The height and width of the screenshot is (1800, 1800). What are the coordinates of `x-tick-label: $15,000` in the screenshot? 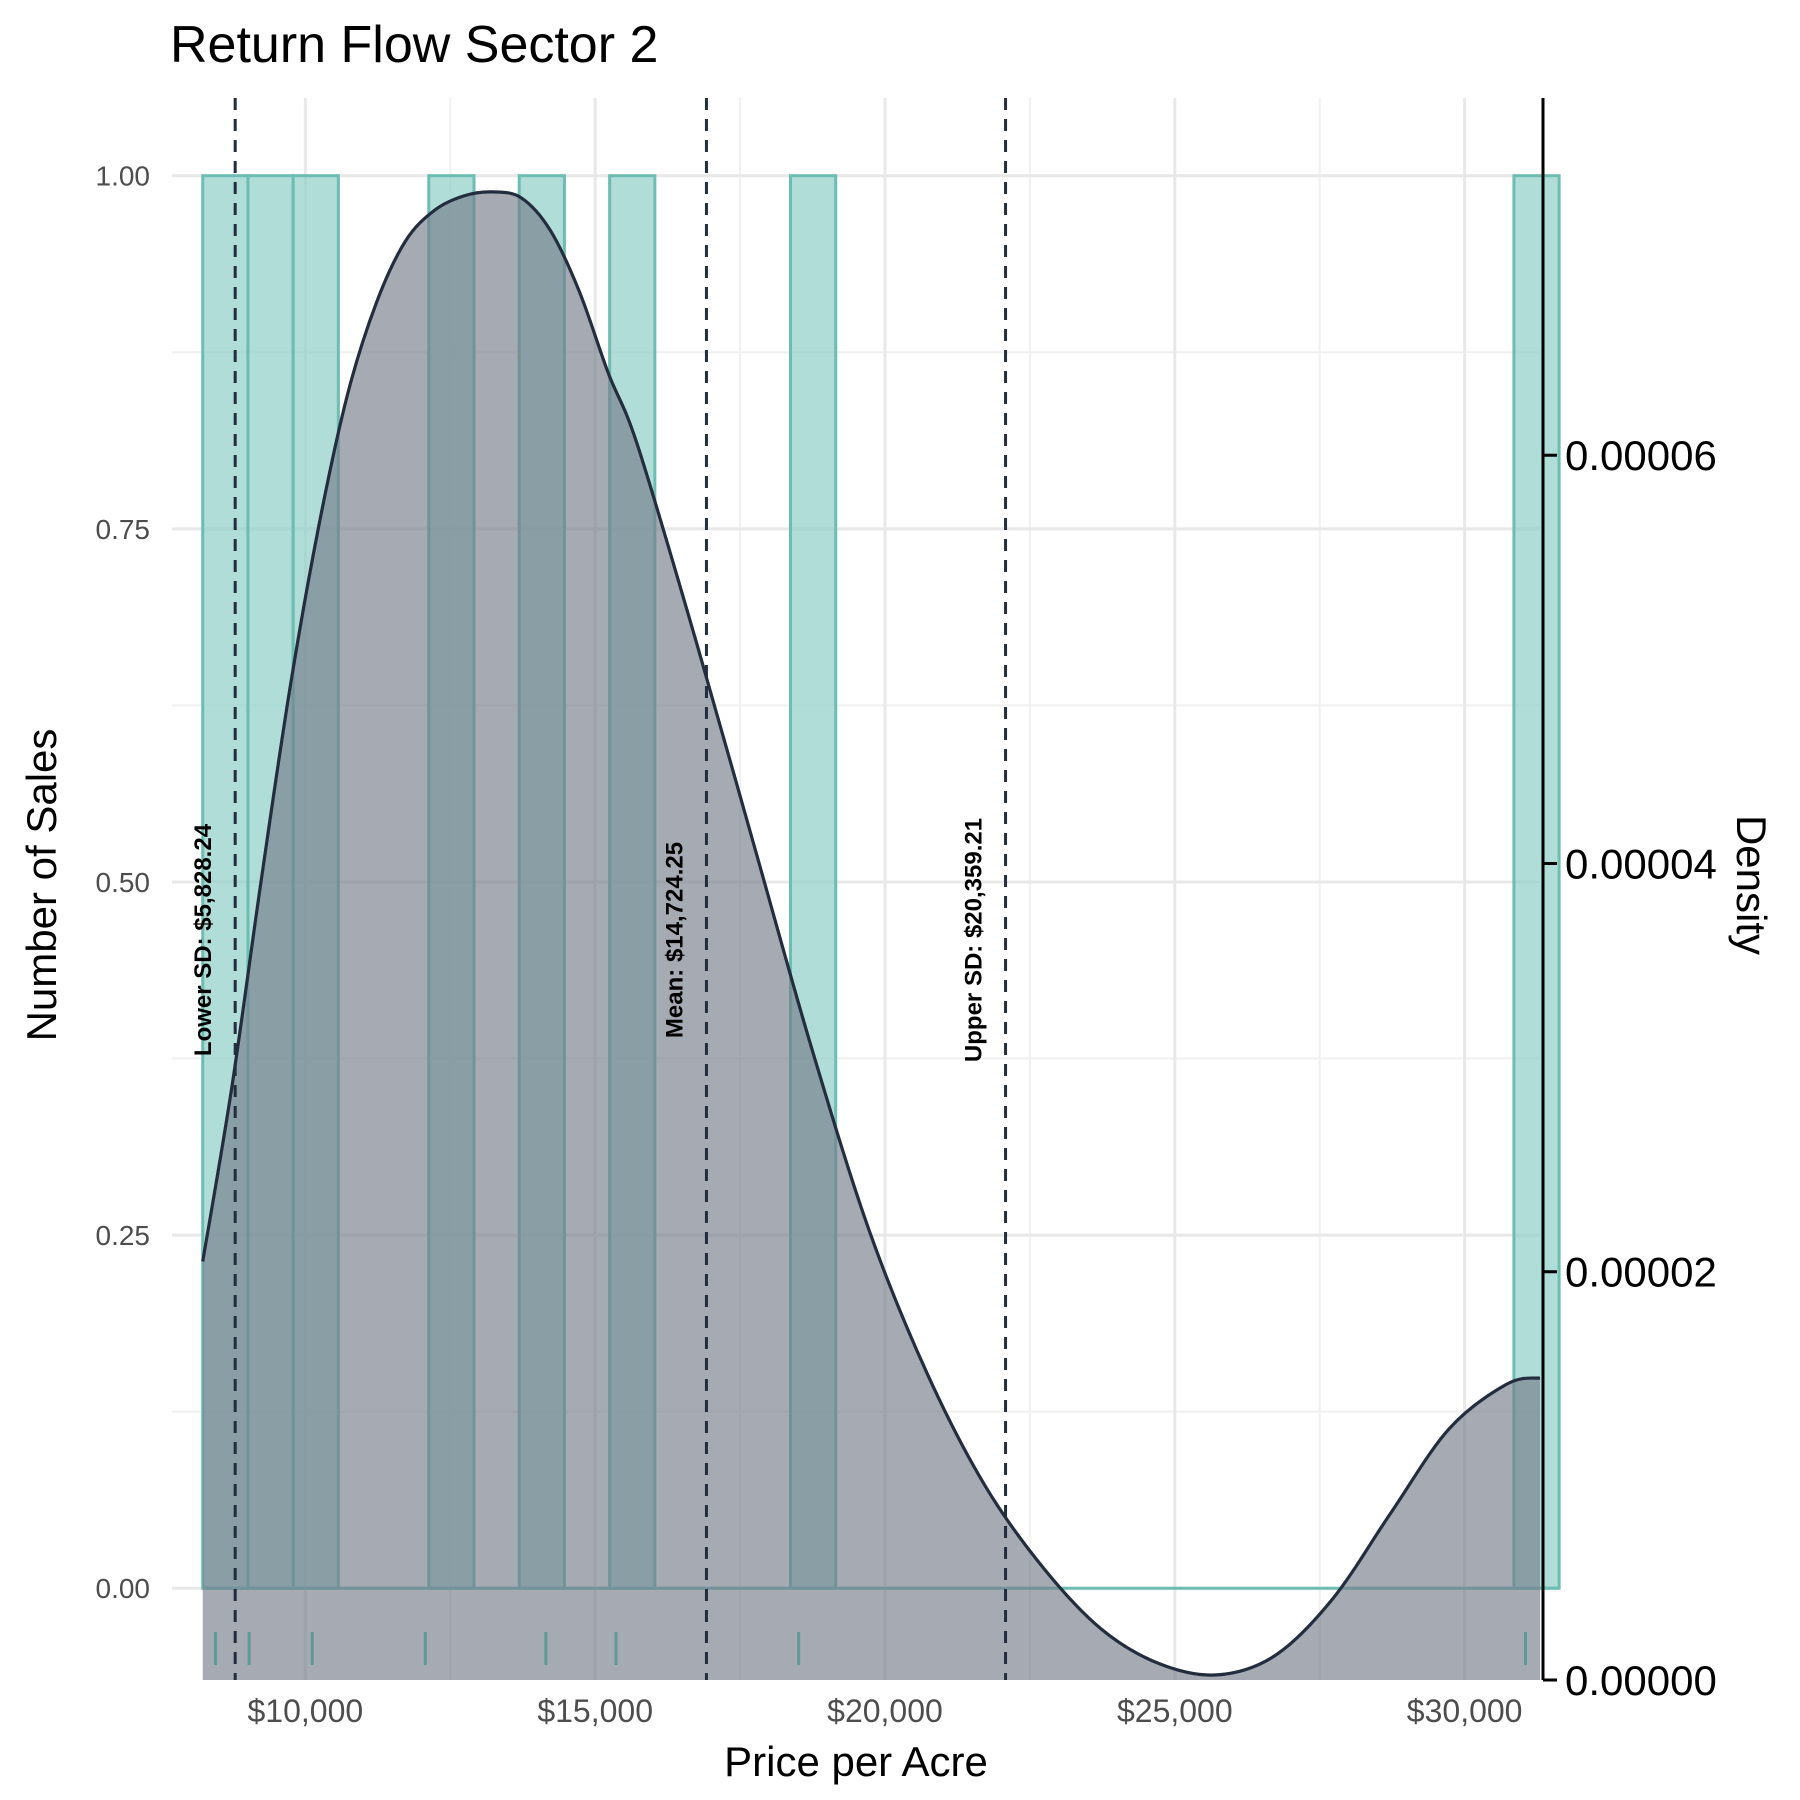 It's located at (595, 1711).